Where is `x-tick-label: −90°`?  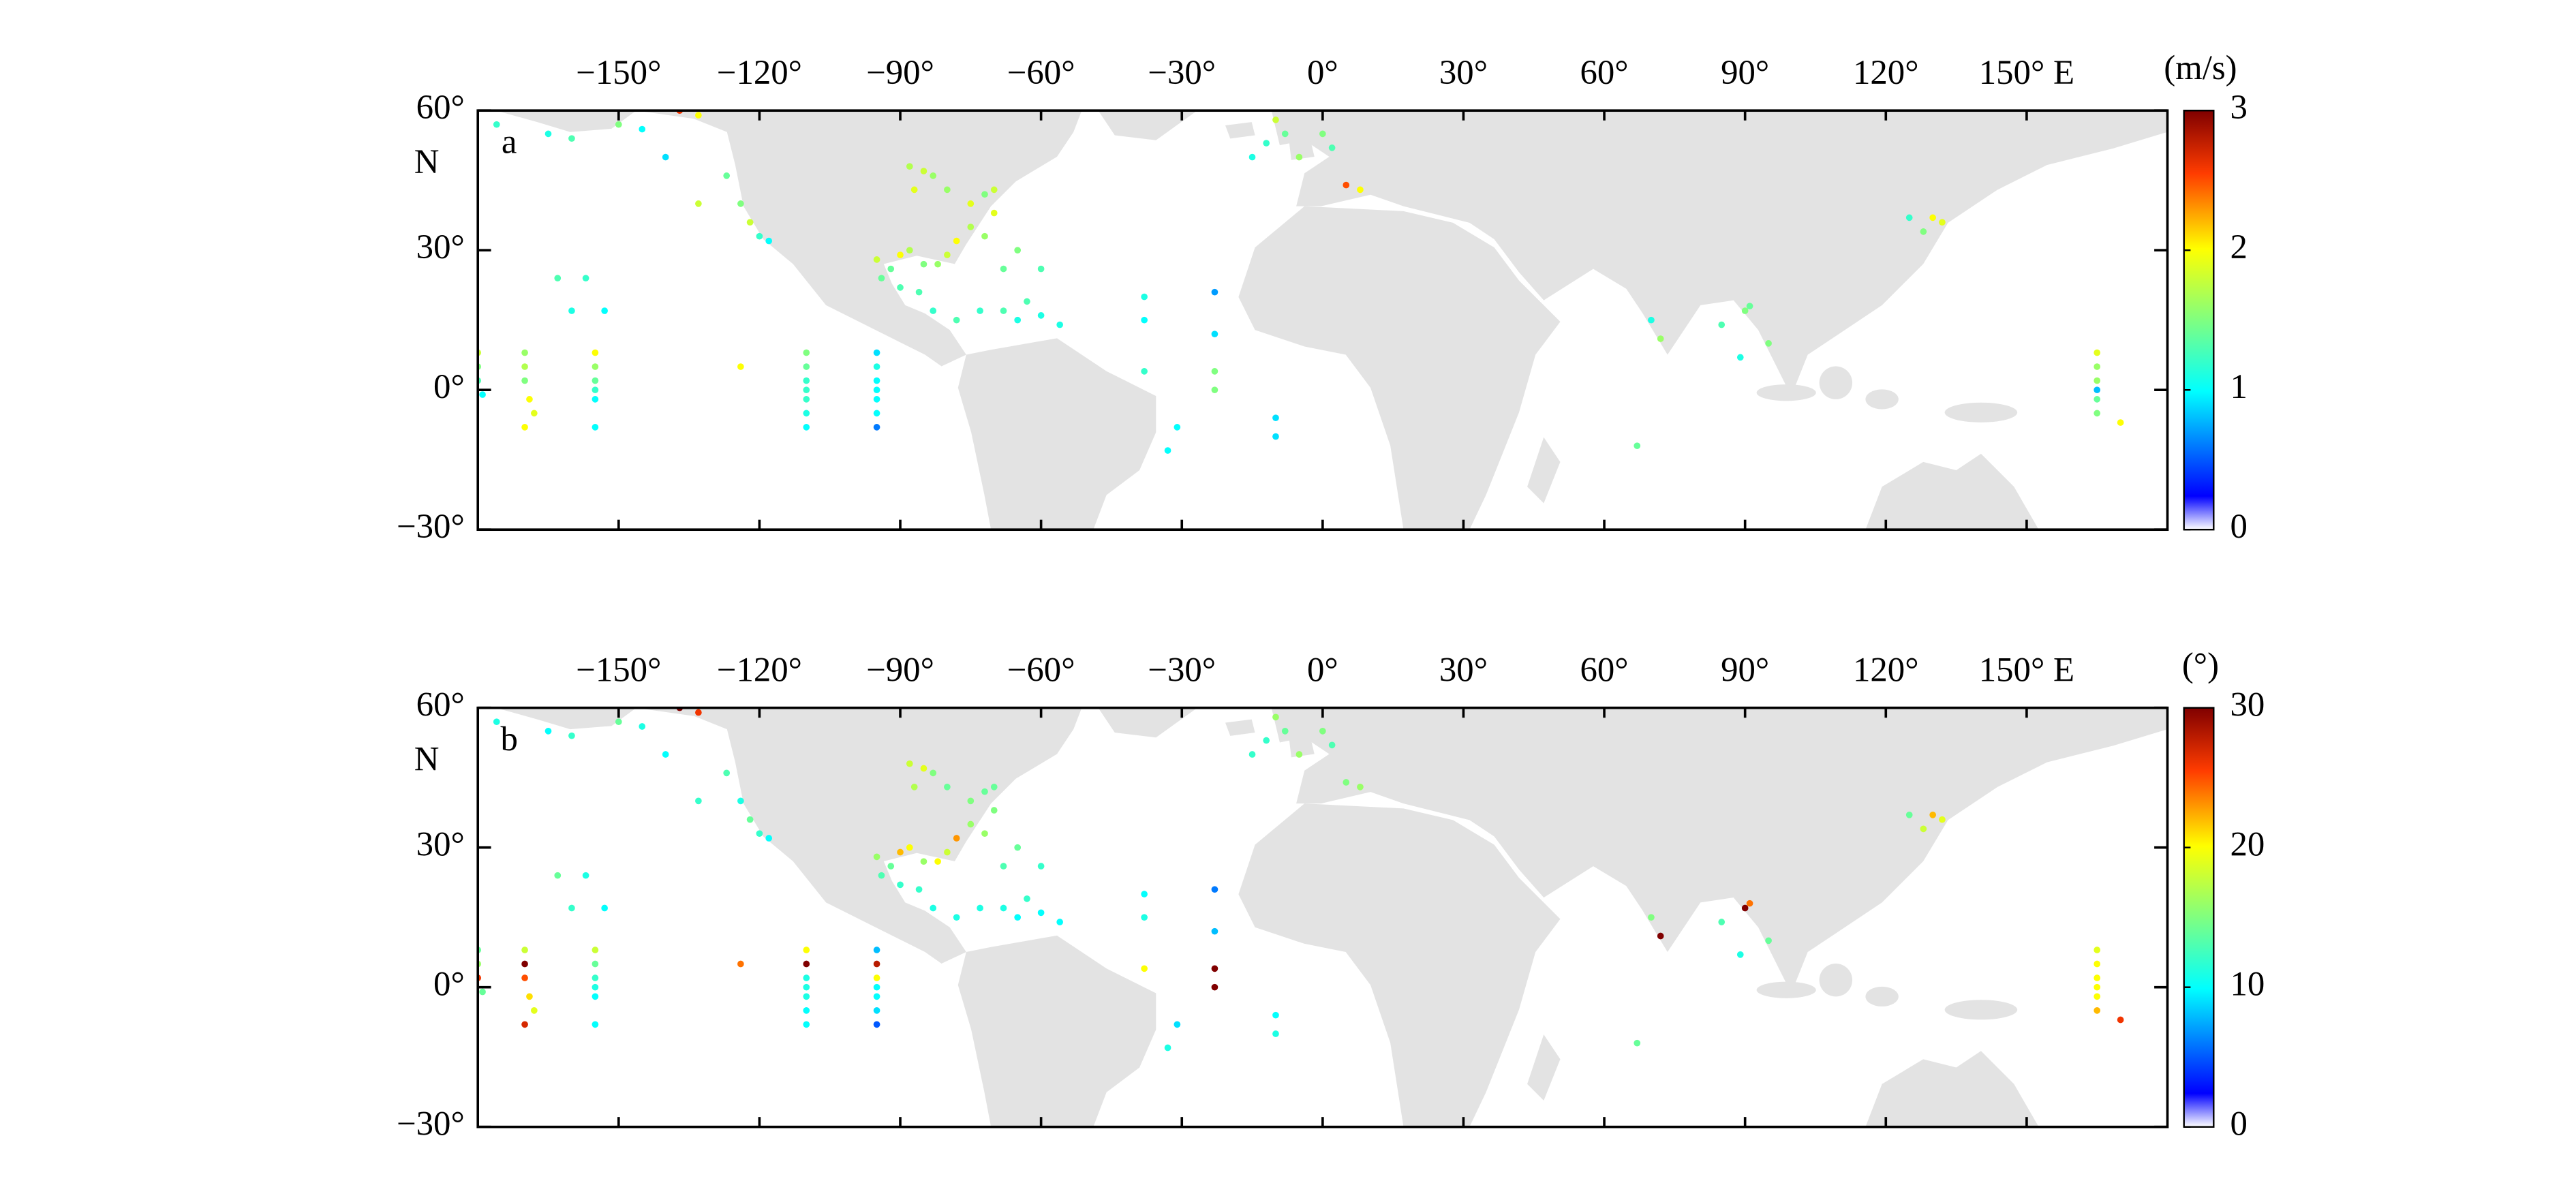
x-tick-label: −90° is located at coordinates (900, 670).